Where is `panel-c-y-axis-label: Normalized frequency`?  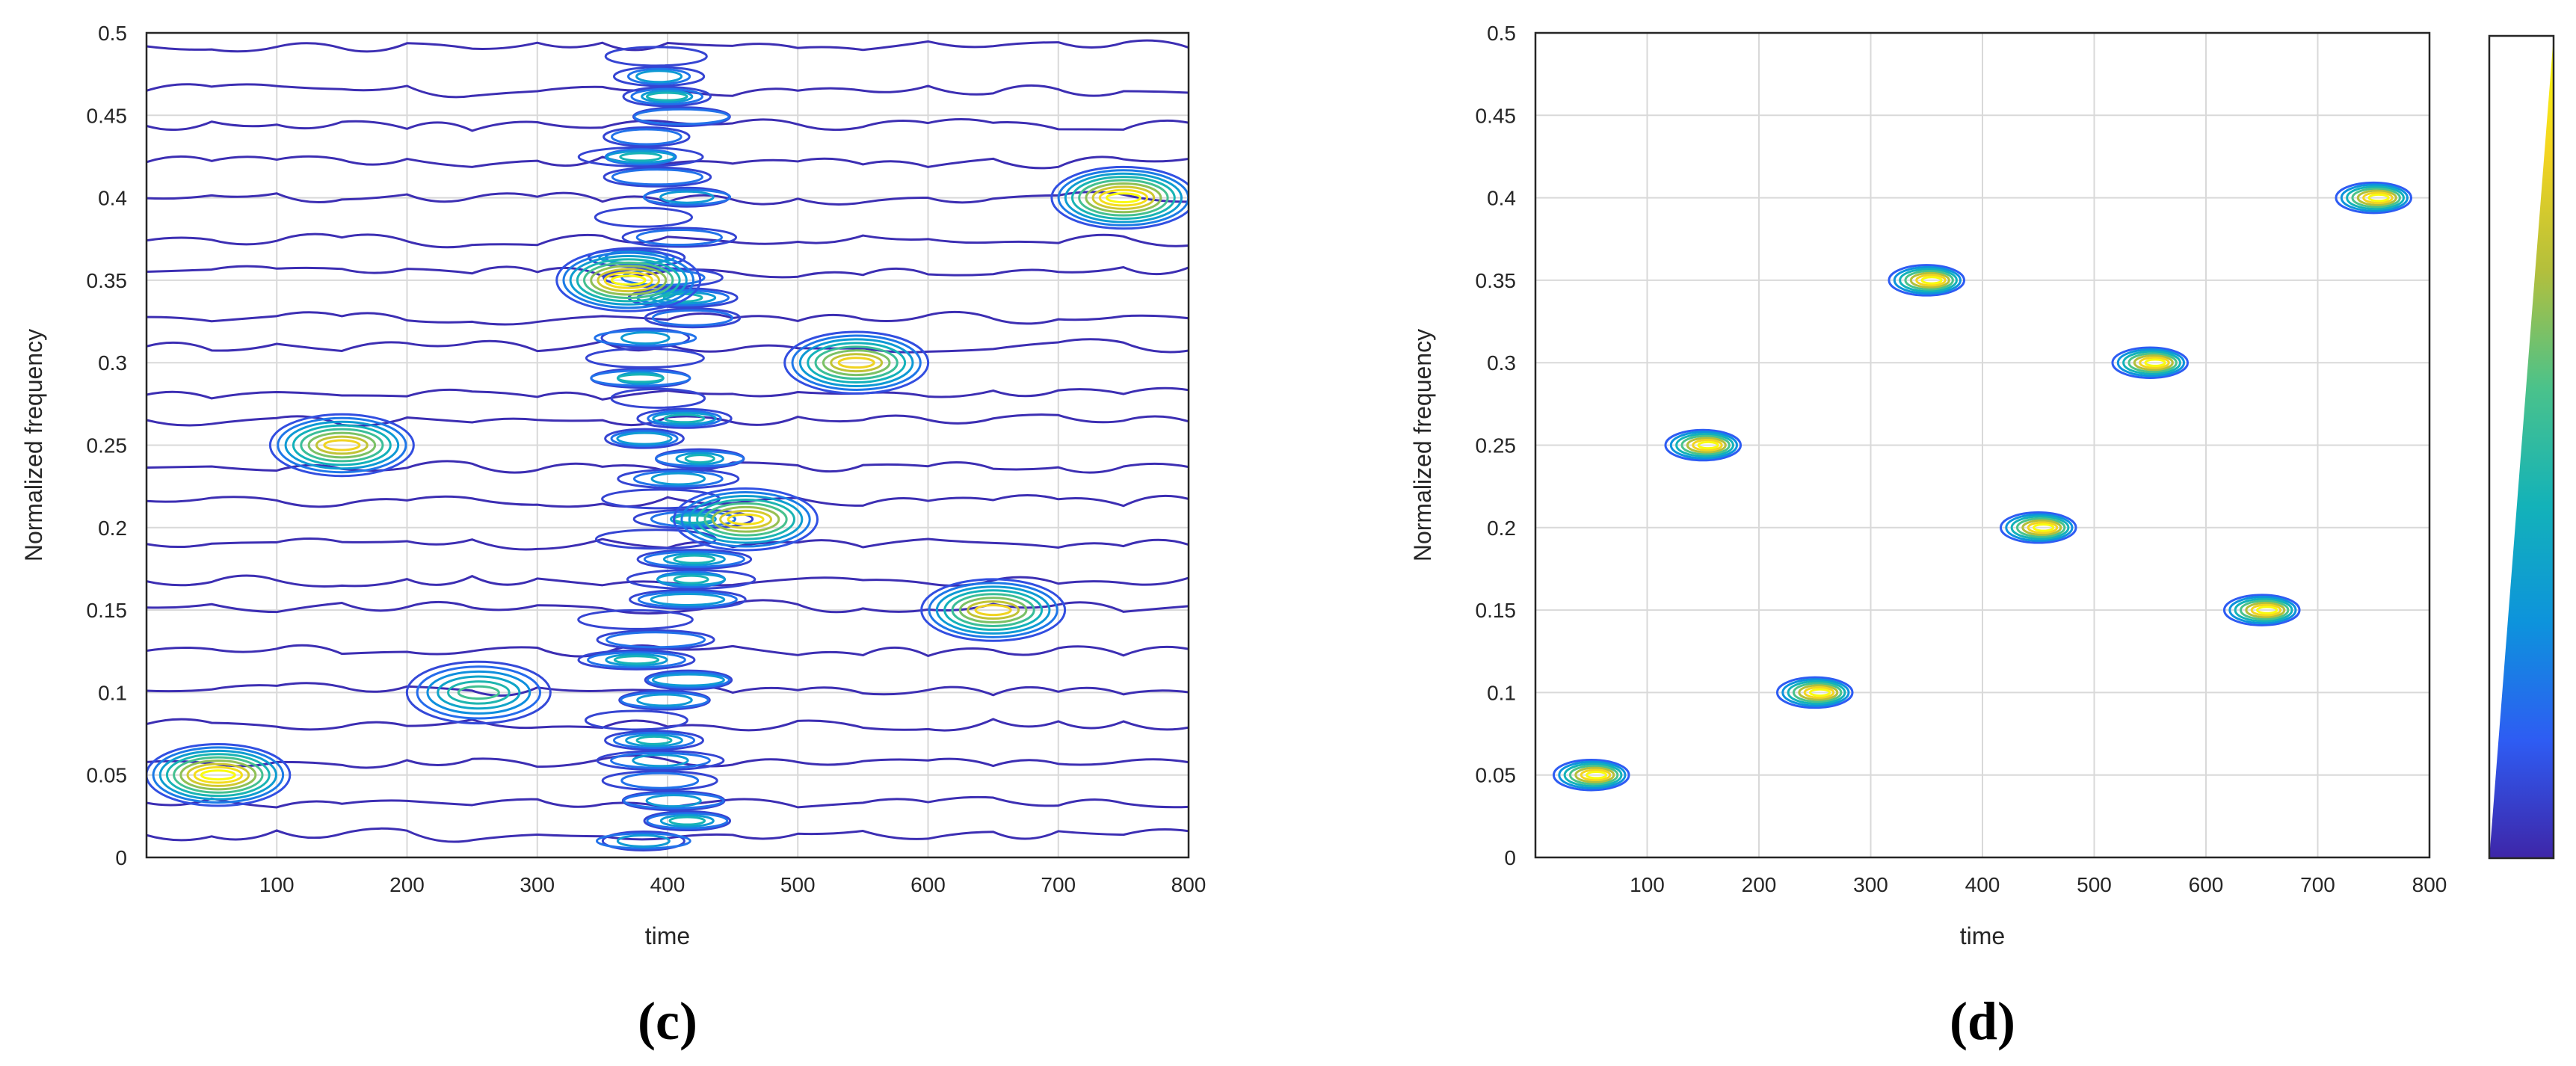
panel-c-y-axis-label: Normalized frequency is located at coordinates (33, 445).